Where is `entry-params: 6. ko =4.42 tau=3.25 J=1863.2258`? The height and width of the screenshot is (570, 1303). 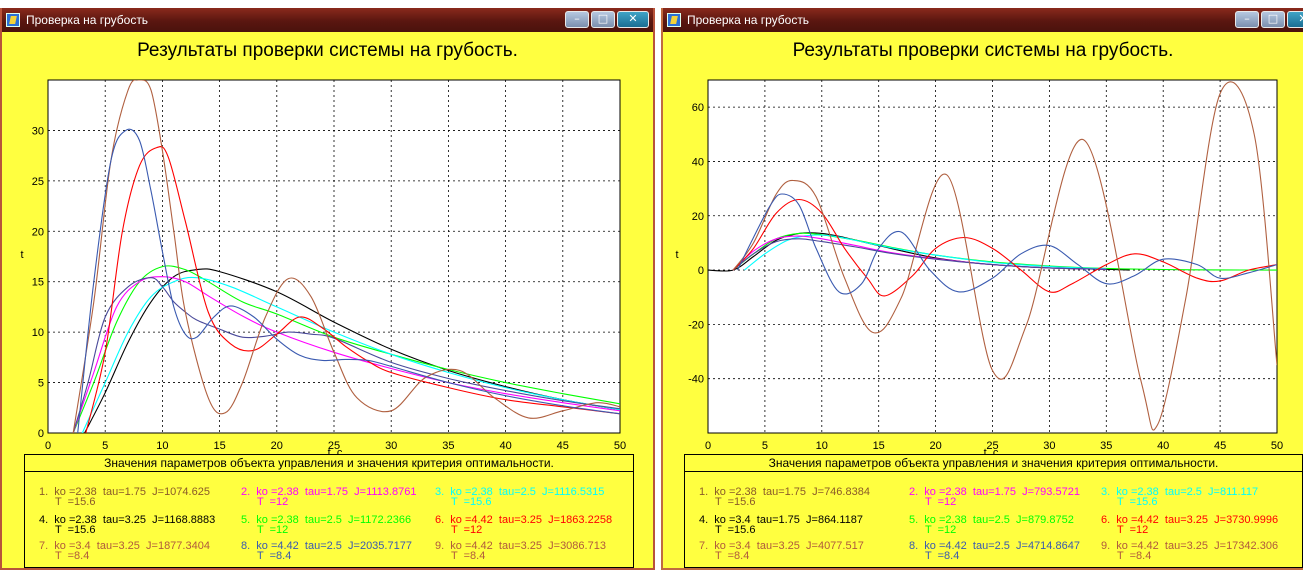 entry-params: 6. ko =4.42 tau=3.25 J=1863.2258 is located at coordinates (524, 520).